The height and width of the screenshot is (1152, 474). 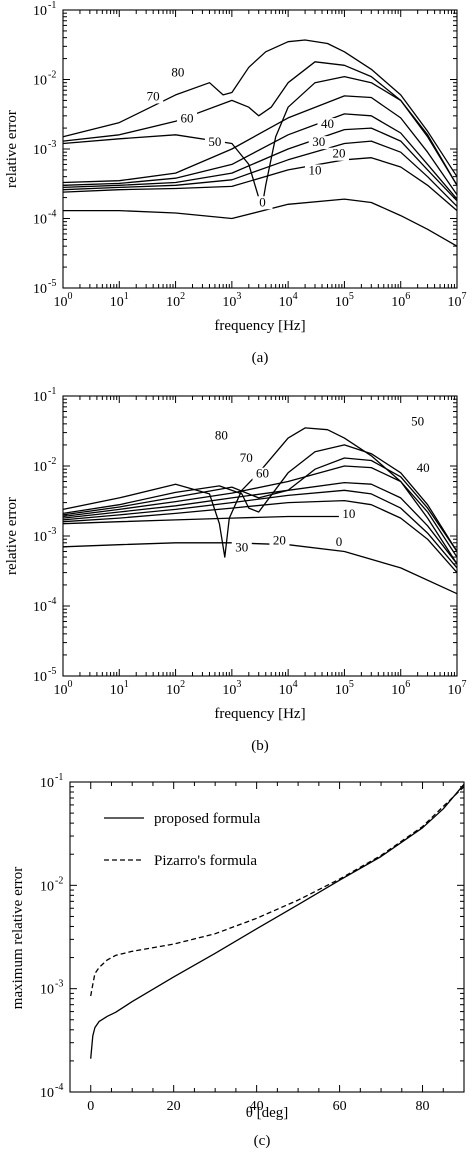 I want to click on panel-a-y-axis-label: relative error, so click(x=12, y=149).